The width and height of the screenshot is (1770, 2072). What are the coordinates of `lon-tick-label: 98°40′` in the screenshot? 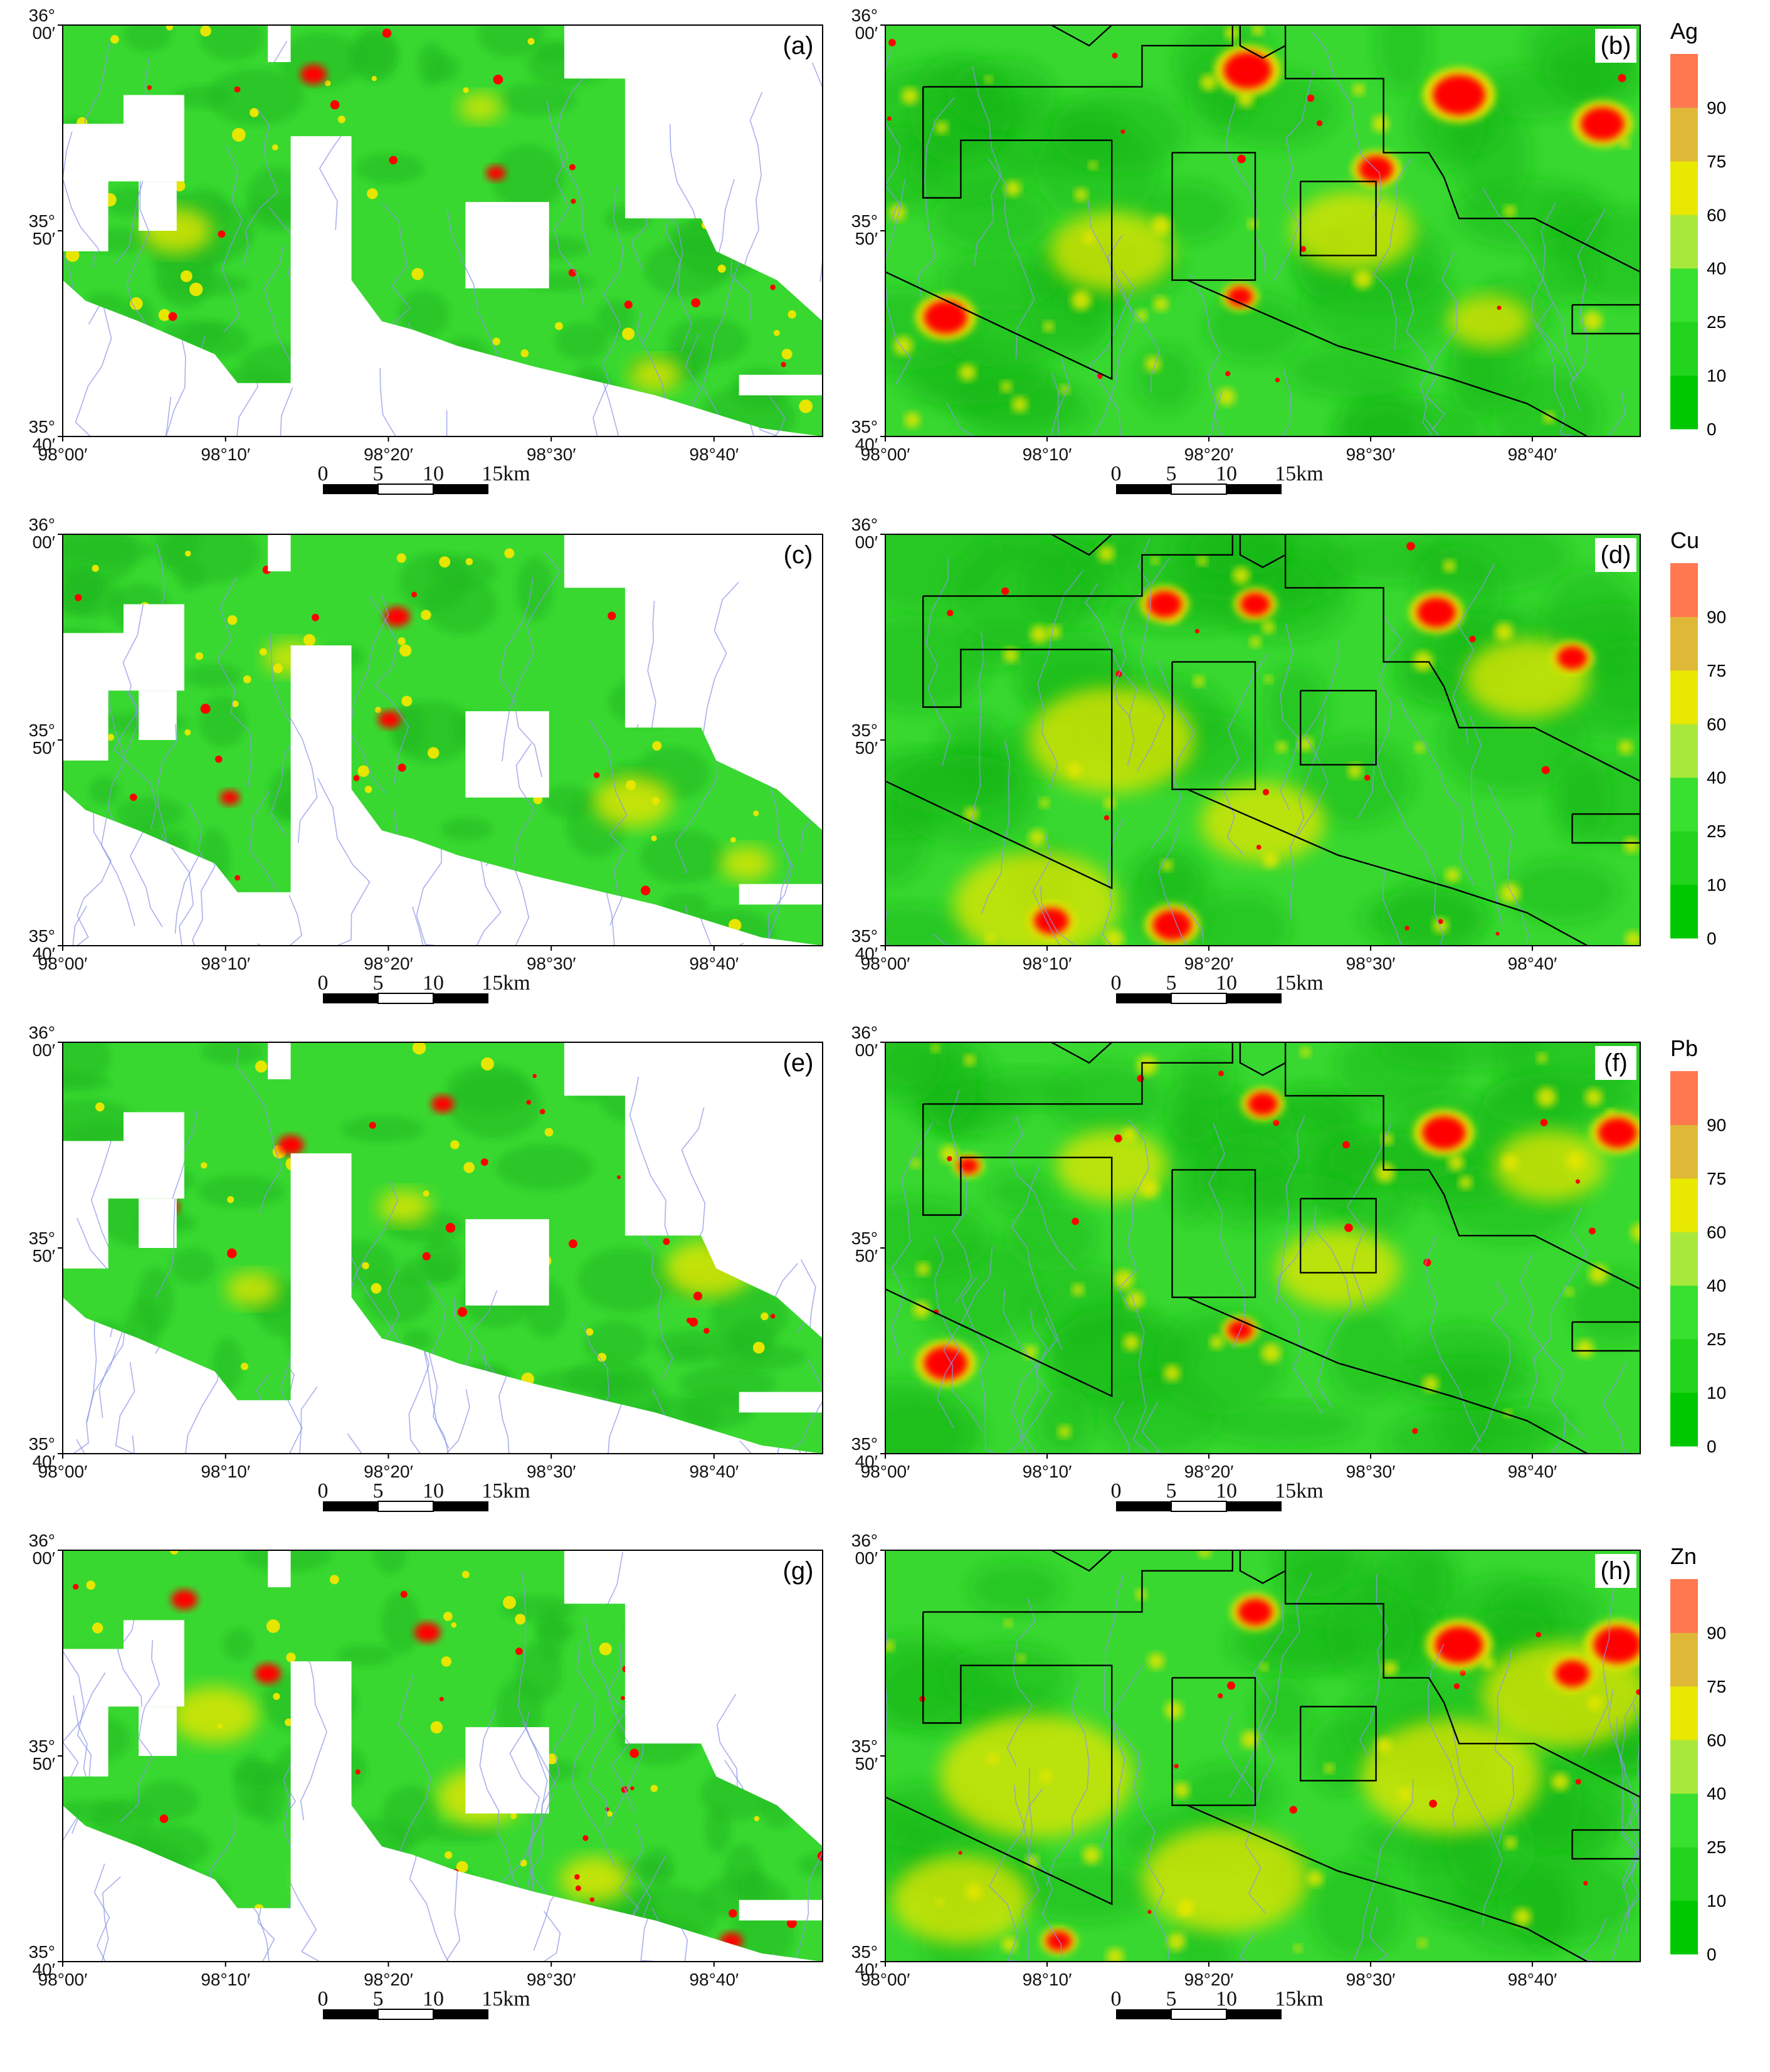 It's located at (1532, 1979).